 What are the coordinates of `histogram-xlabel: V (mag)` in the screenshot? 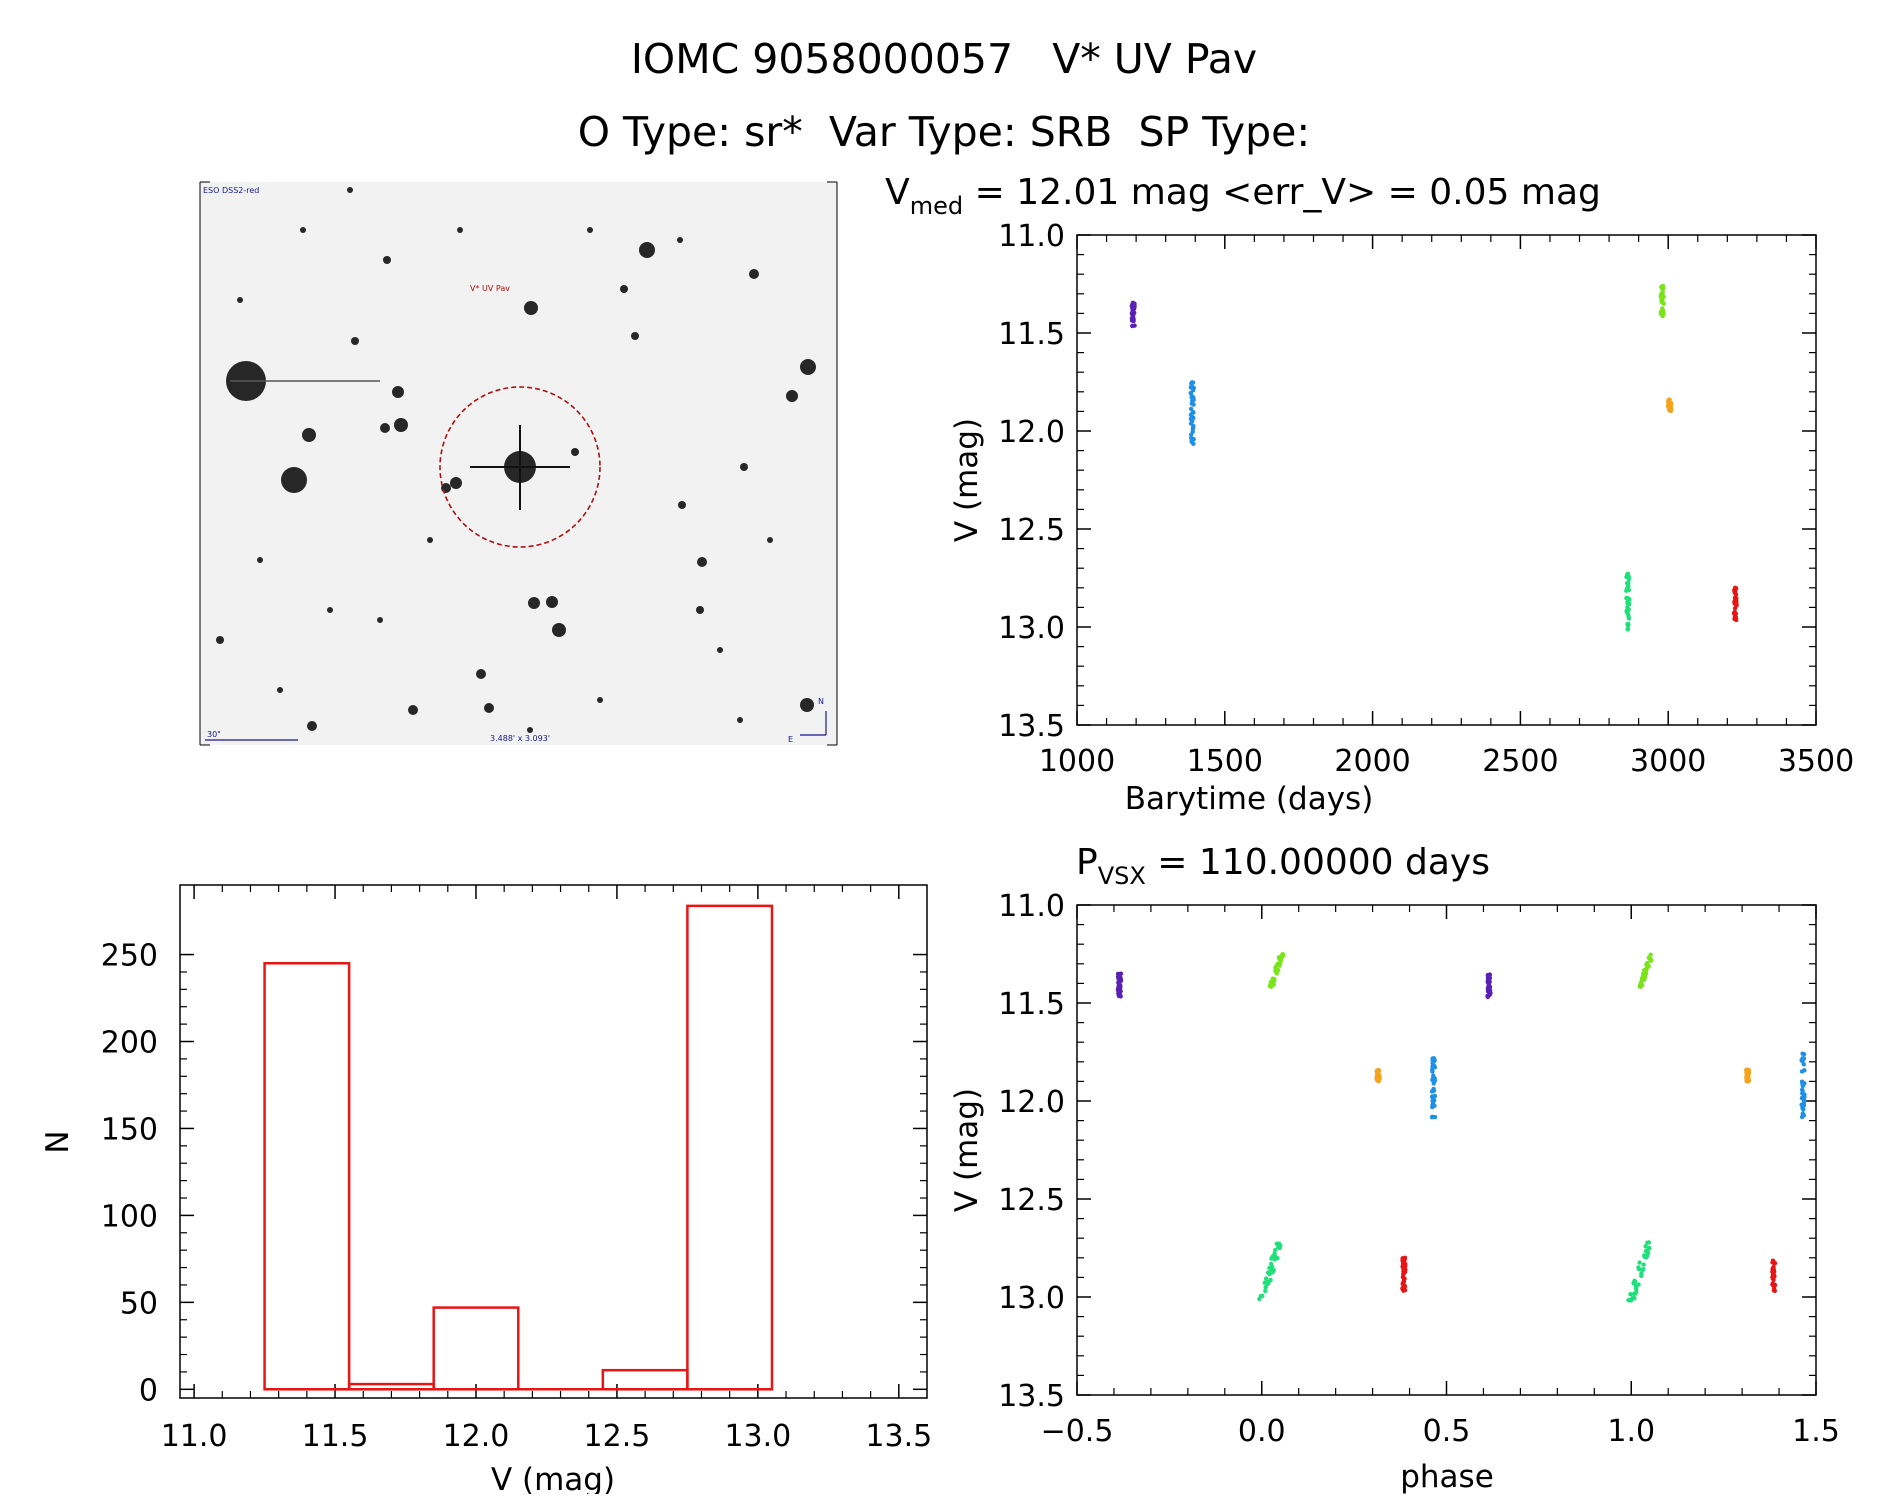 It's located at (553, 1478).